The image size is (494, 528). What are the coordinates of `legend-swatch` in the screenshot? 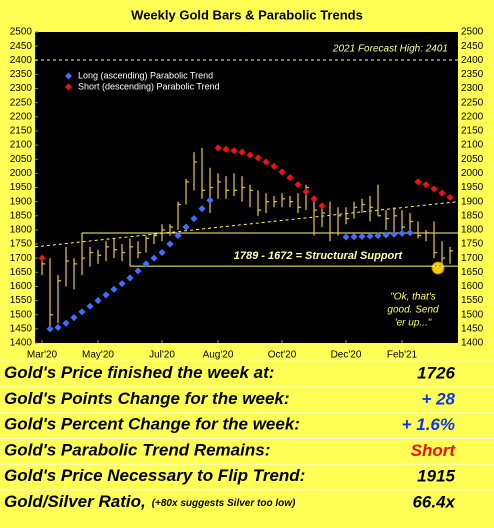 It's located at (68, 87).